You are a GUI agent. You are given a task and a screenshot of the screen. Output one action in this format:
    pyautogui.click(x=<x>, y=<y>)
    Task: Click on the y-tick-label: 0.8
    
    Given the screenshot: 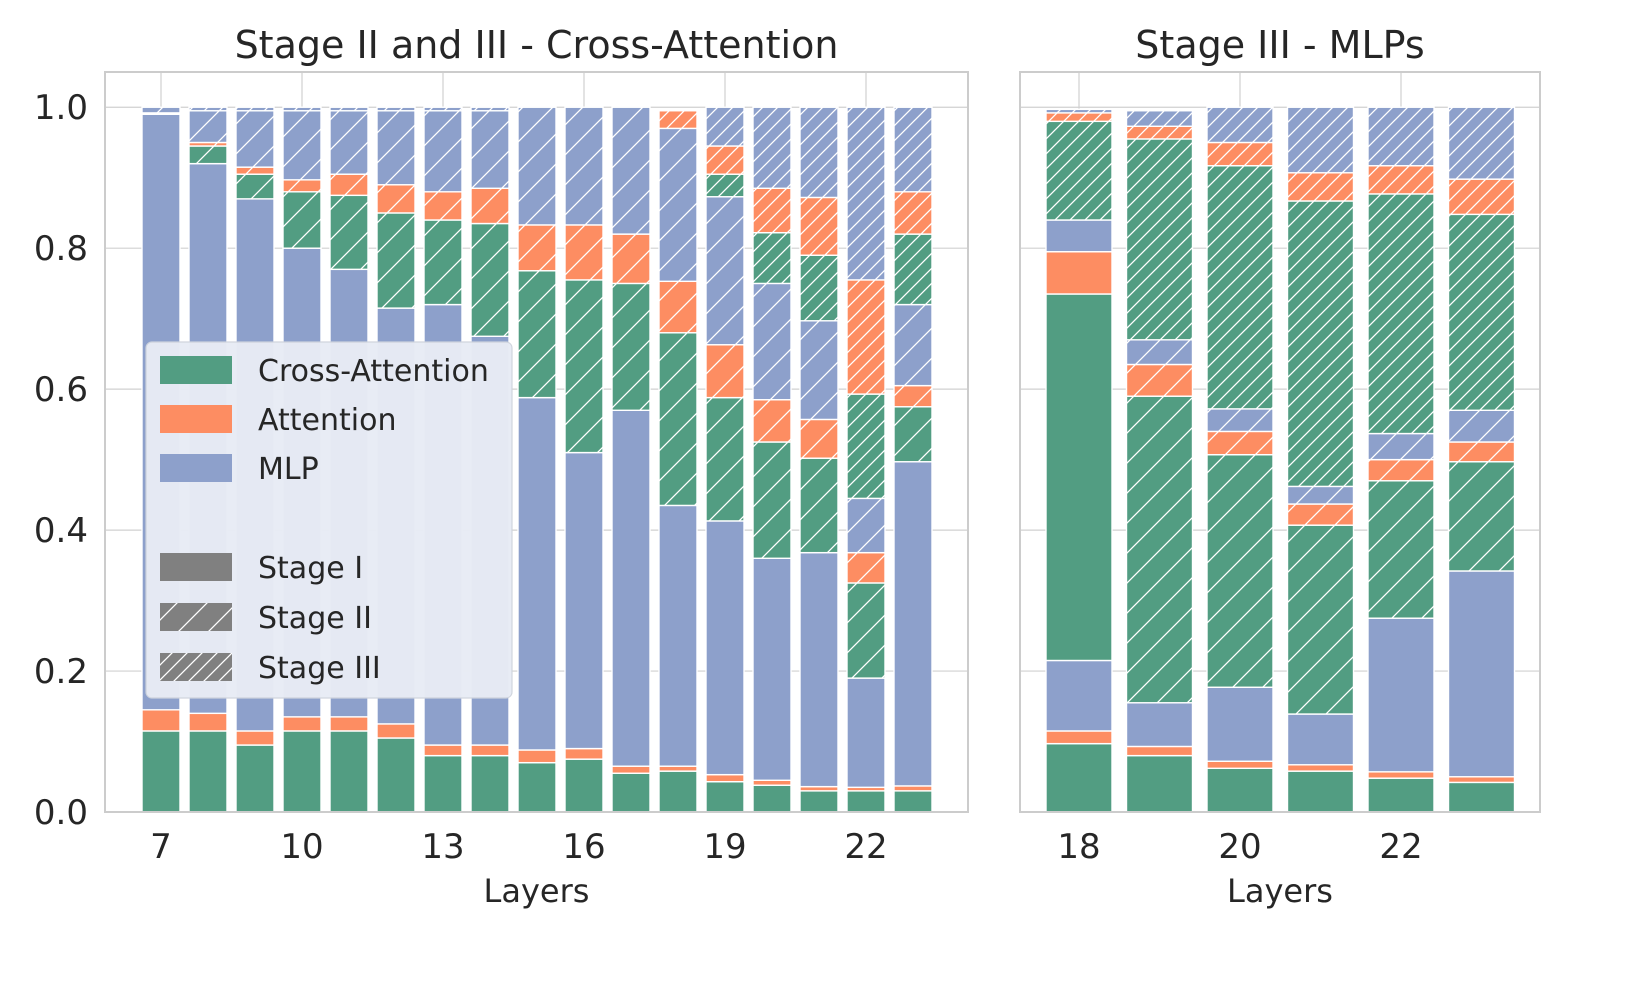 What is the action you would take?
    pyautogui.click(x=61, y=249)
    